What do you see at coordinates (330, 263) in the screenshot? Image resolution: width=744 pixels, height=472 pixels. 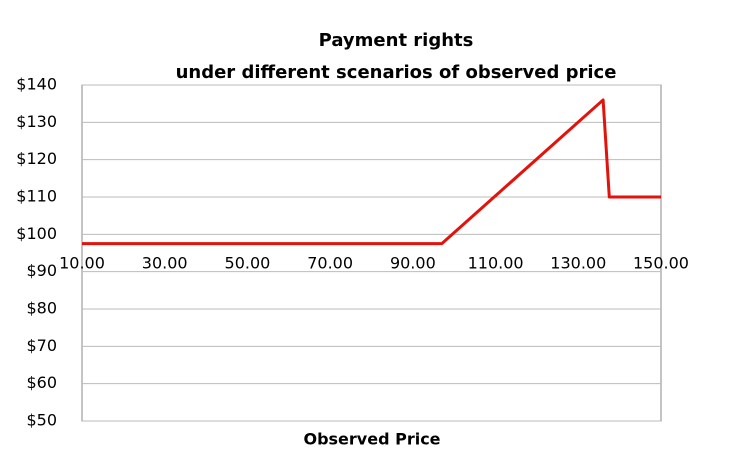 I see `x-tick-label: 70.00` at bounding box center [330, 263].